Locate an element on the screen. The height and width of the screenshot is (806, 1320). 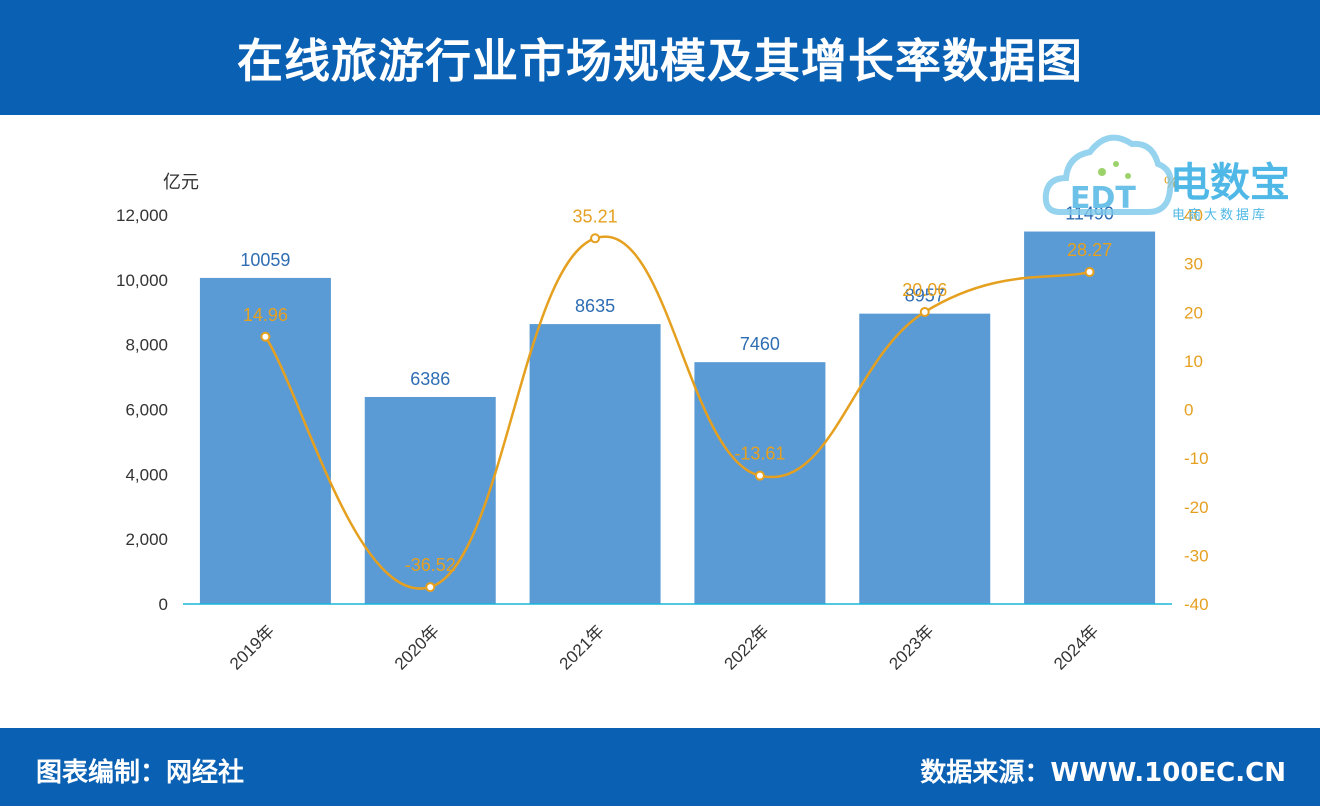
y-axis-unit: 亿元 is located at coordinates (181, 182).